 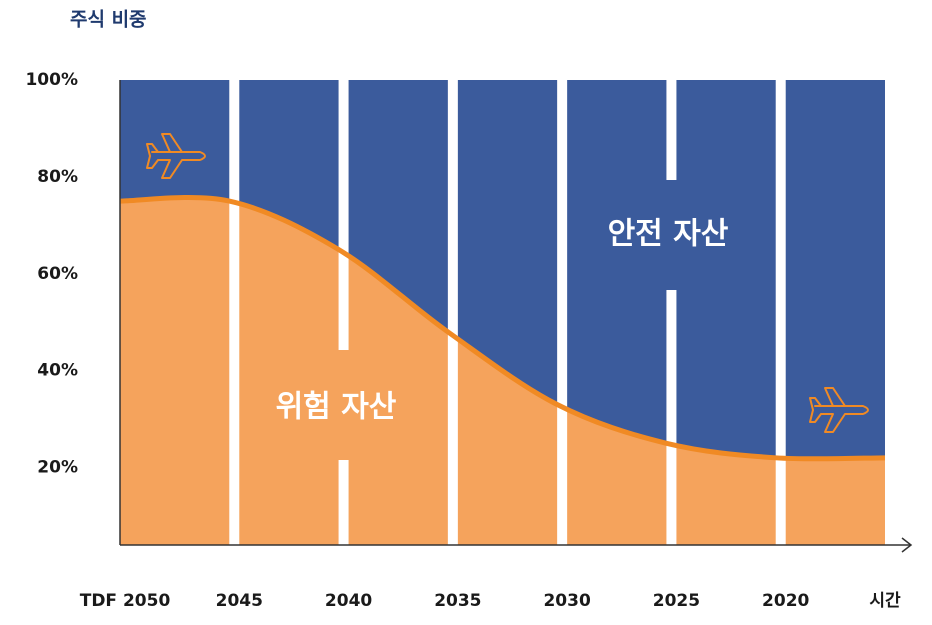 I want to click on x-tick-label: 2020, so click(x=785, y=601).